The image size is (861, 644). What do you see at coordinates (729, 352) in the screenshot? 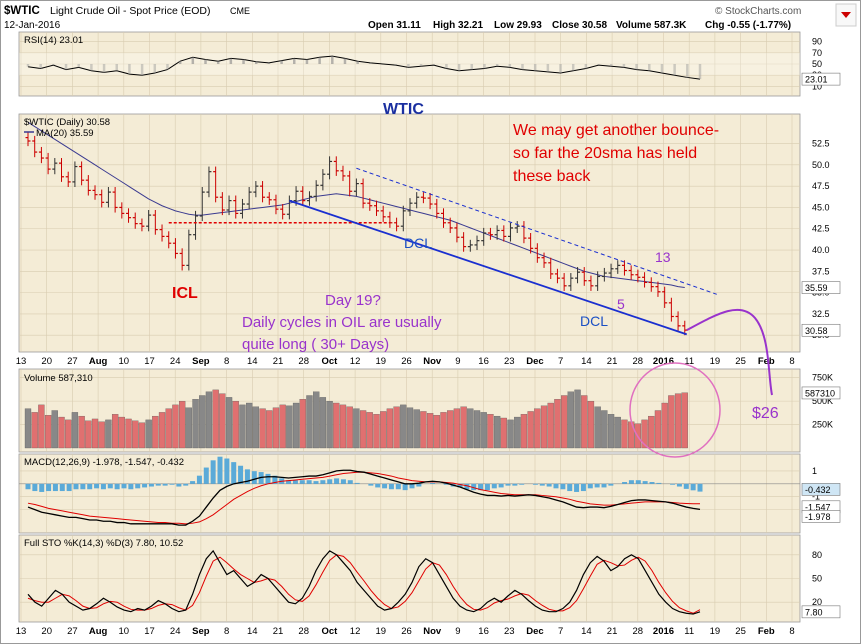
I see `projection-curve` at bounding box center [729, 352].